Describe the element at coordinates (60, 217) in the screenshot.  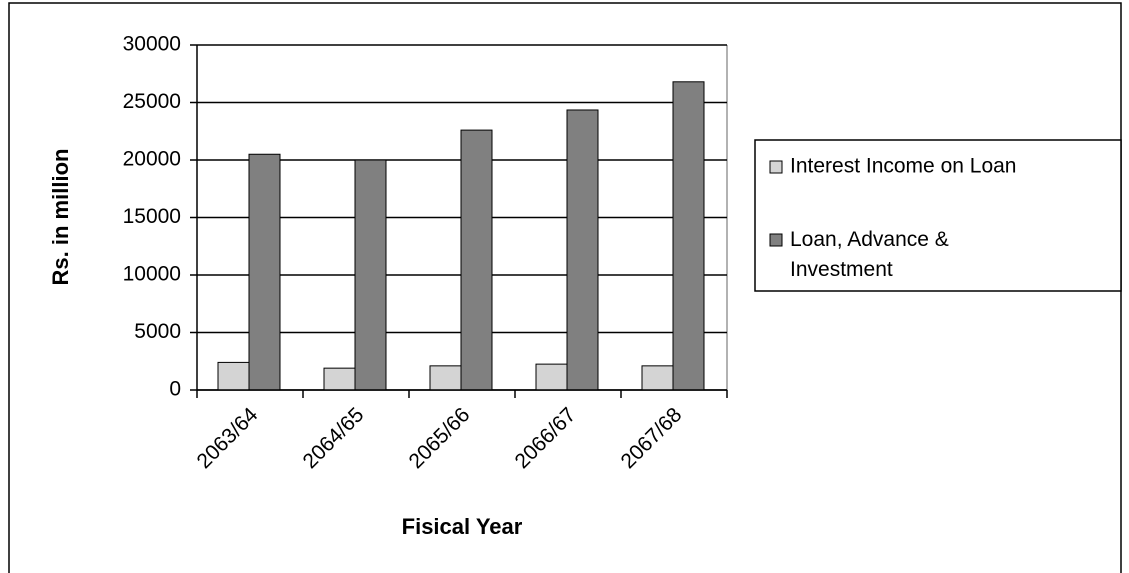
I see `y-axis-title: Rs. in million` at that location.